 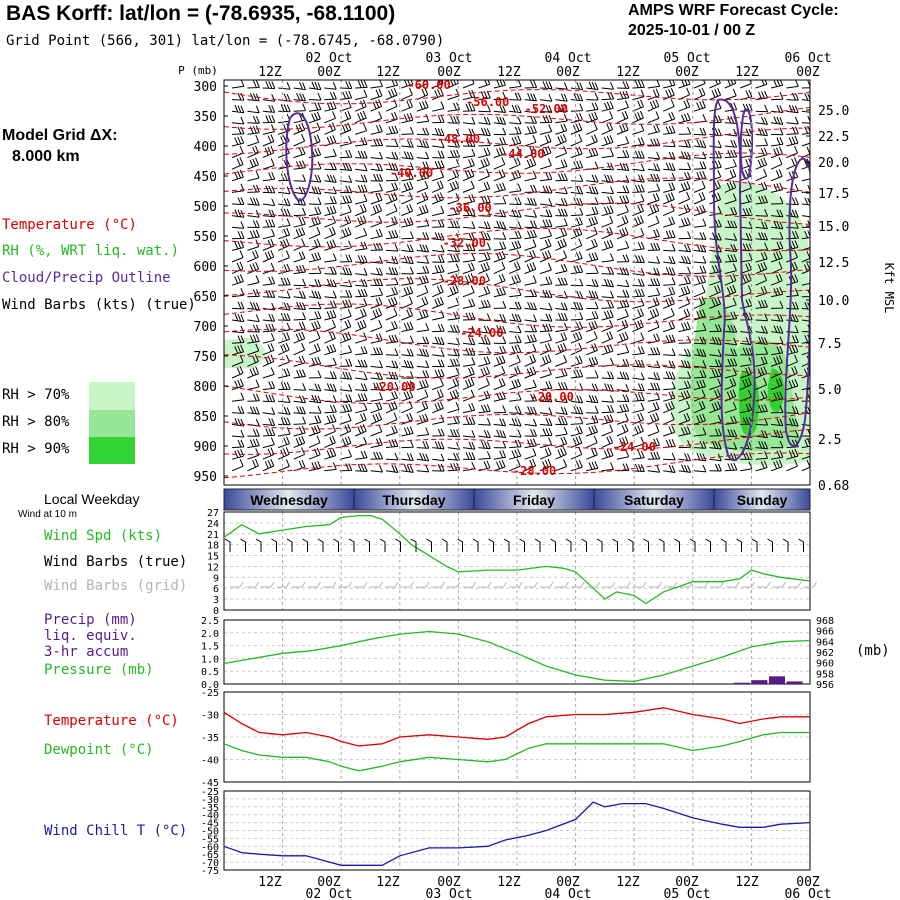 I want to click on right-tick-label: 958, so click(x=825, y=674).